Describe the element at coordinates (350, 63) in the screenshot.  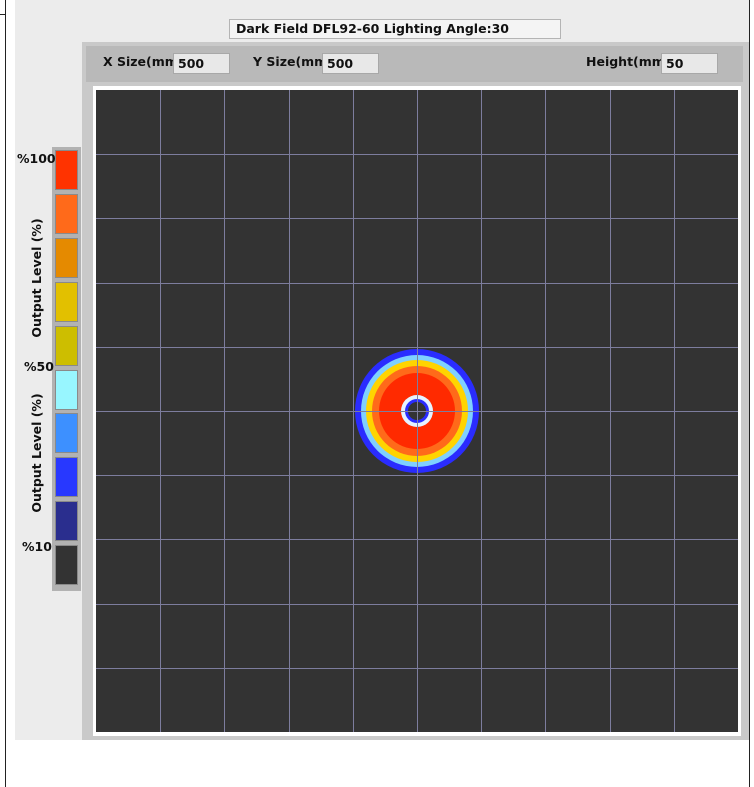
I see `y-size-field: 500` at that location.